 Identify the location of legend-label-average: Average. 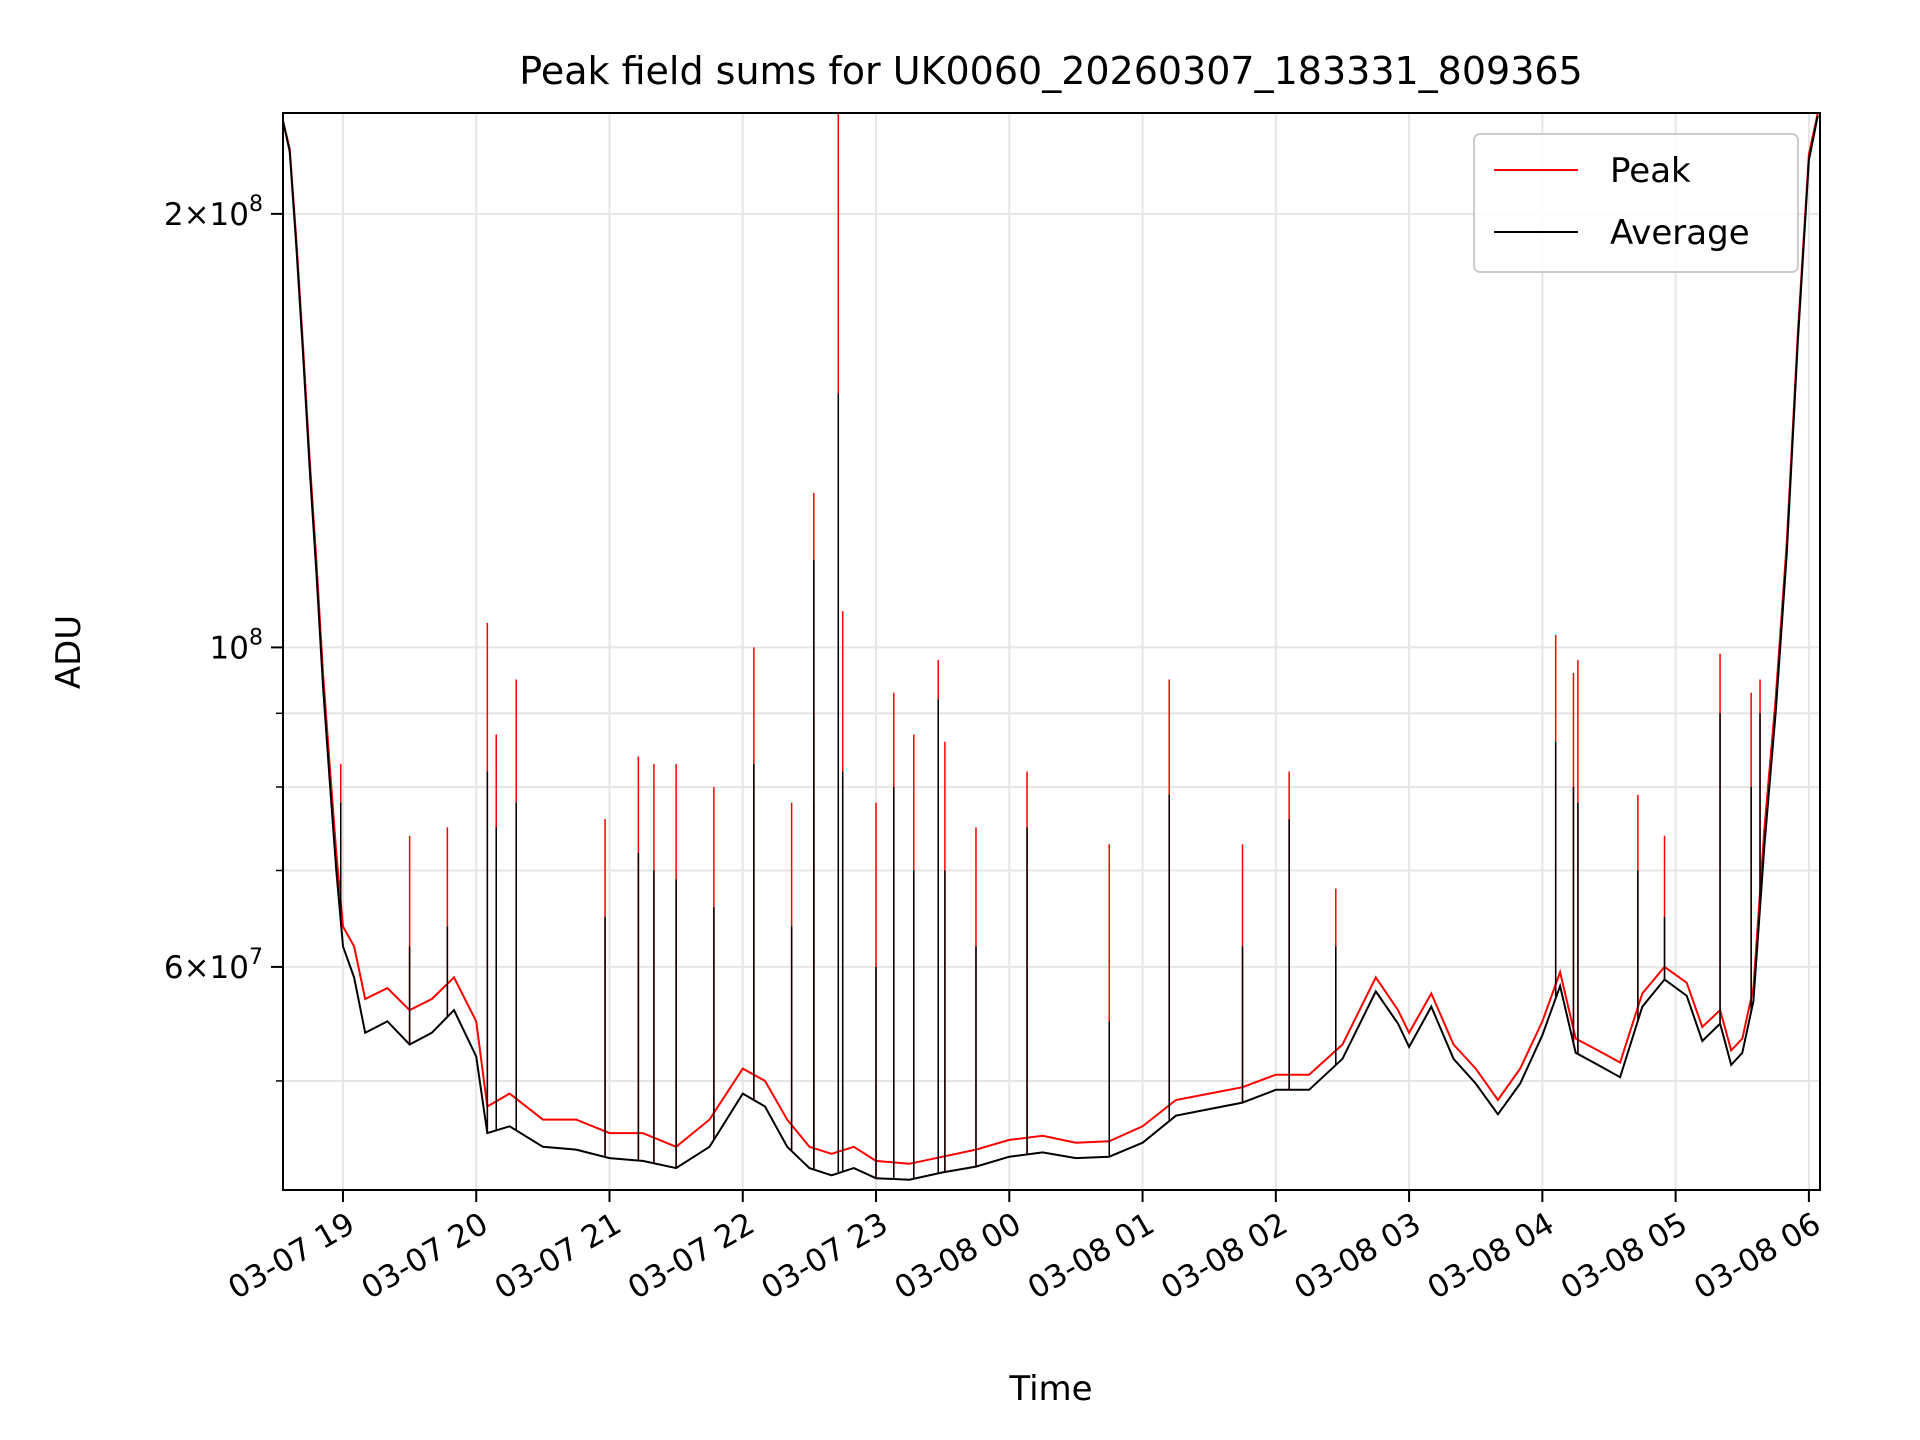
(1680, 233).